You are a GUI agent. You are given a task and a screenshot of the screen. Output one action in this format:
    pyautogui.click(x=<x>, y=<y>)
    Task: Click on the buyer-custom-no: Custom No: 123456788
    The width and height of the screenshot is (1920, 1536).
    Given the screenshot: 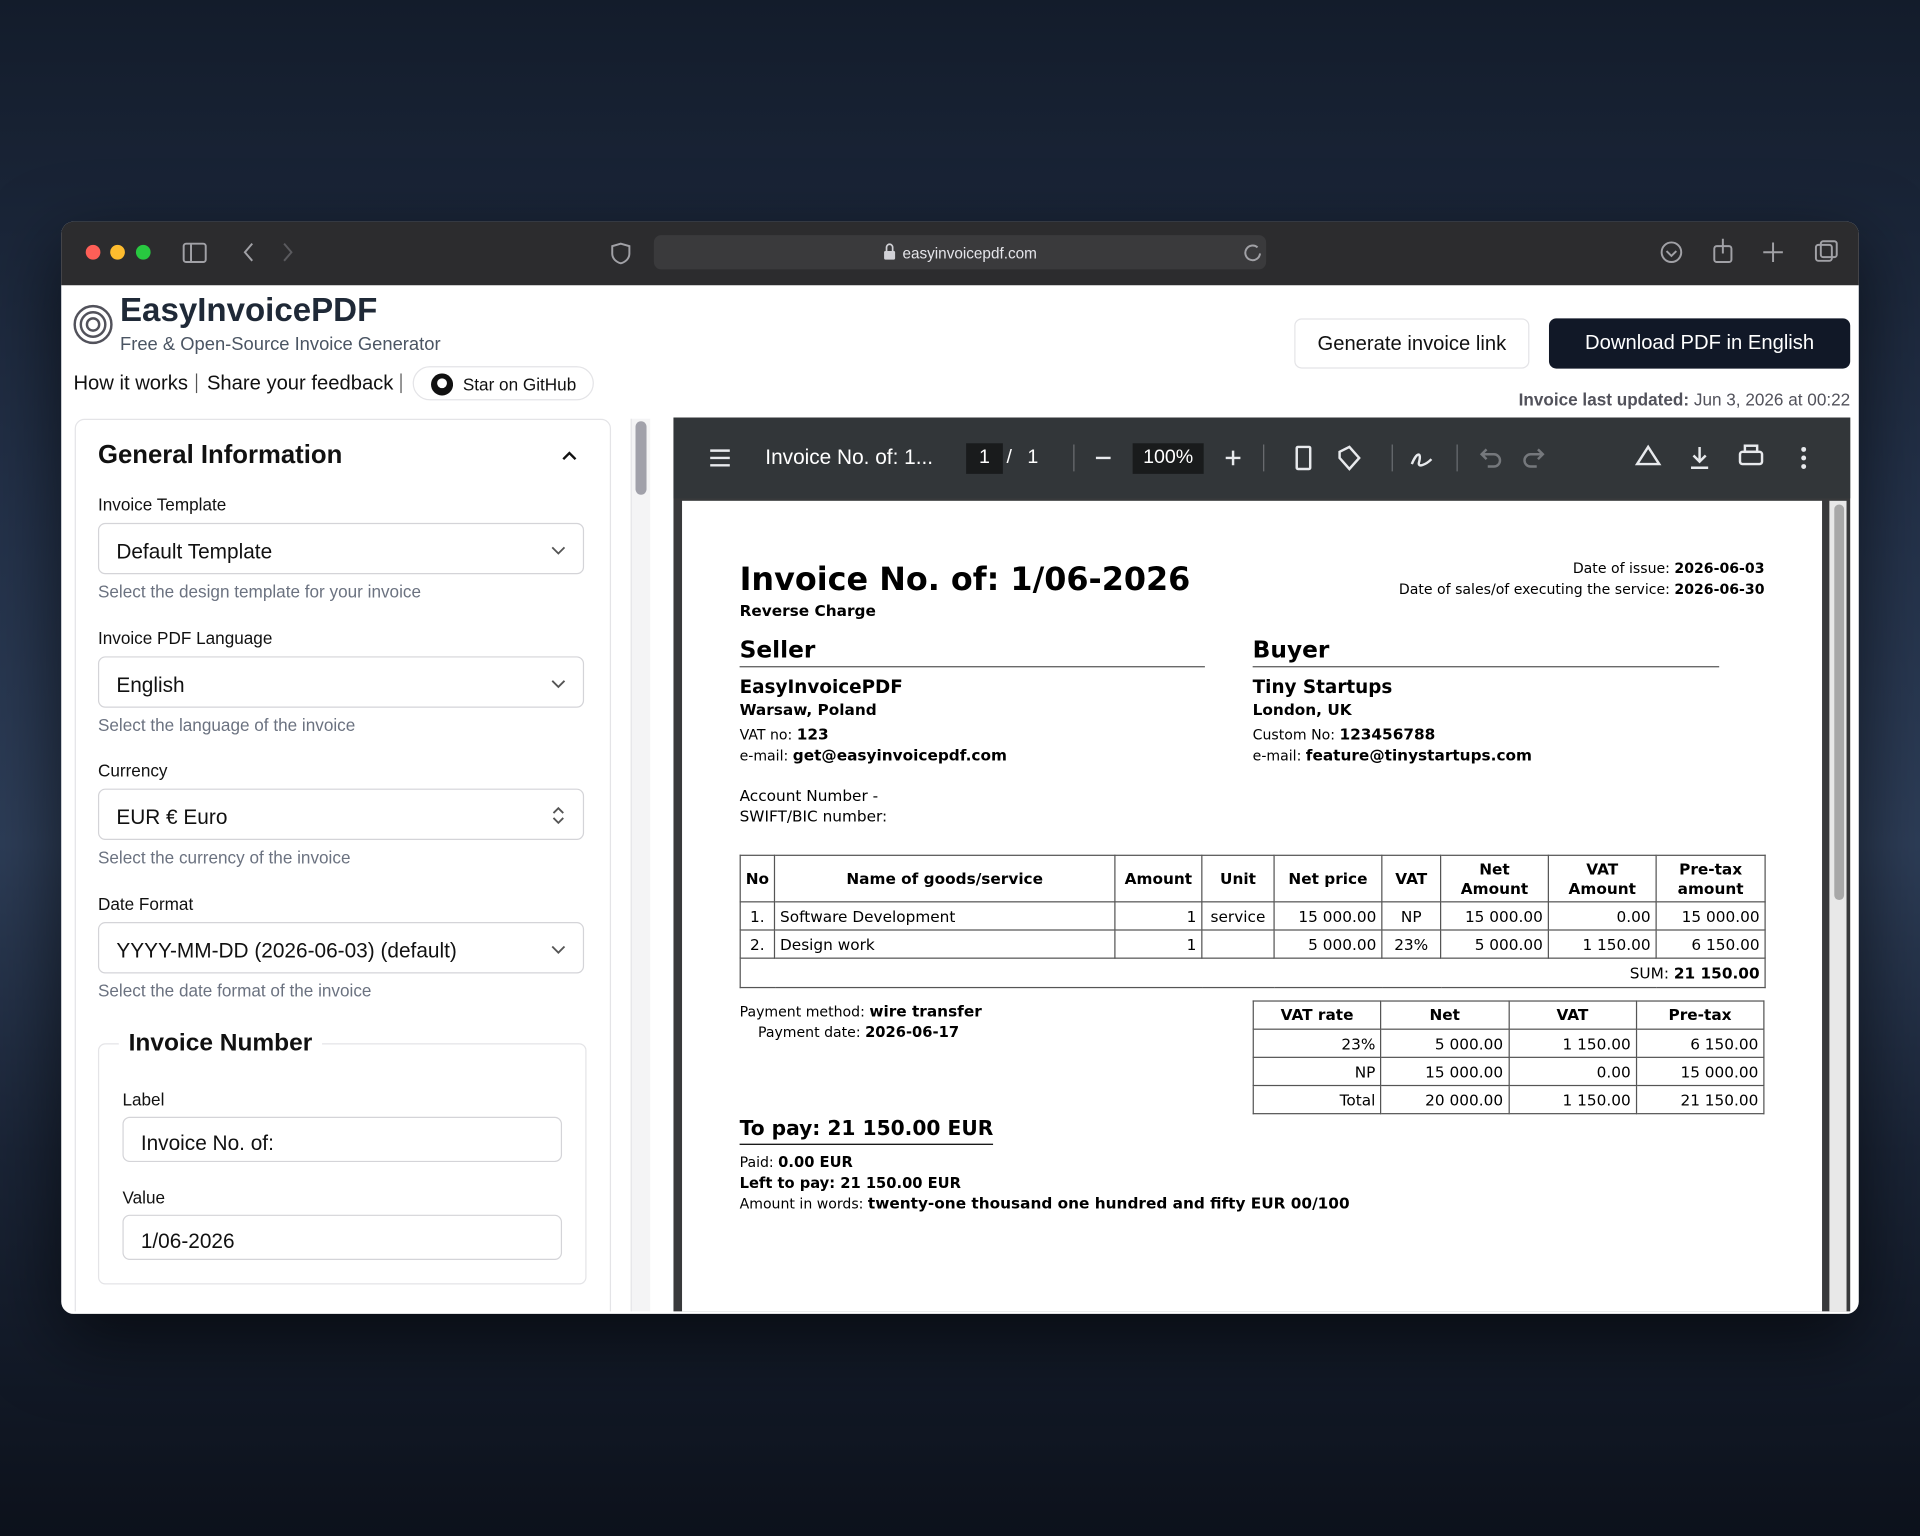 What is the action you would take?
    pyautogui.click(x=1344, y=734)
    